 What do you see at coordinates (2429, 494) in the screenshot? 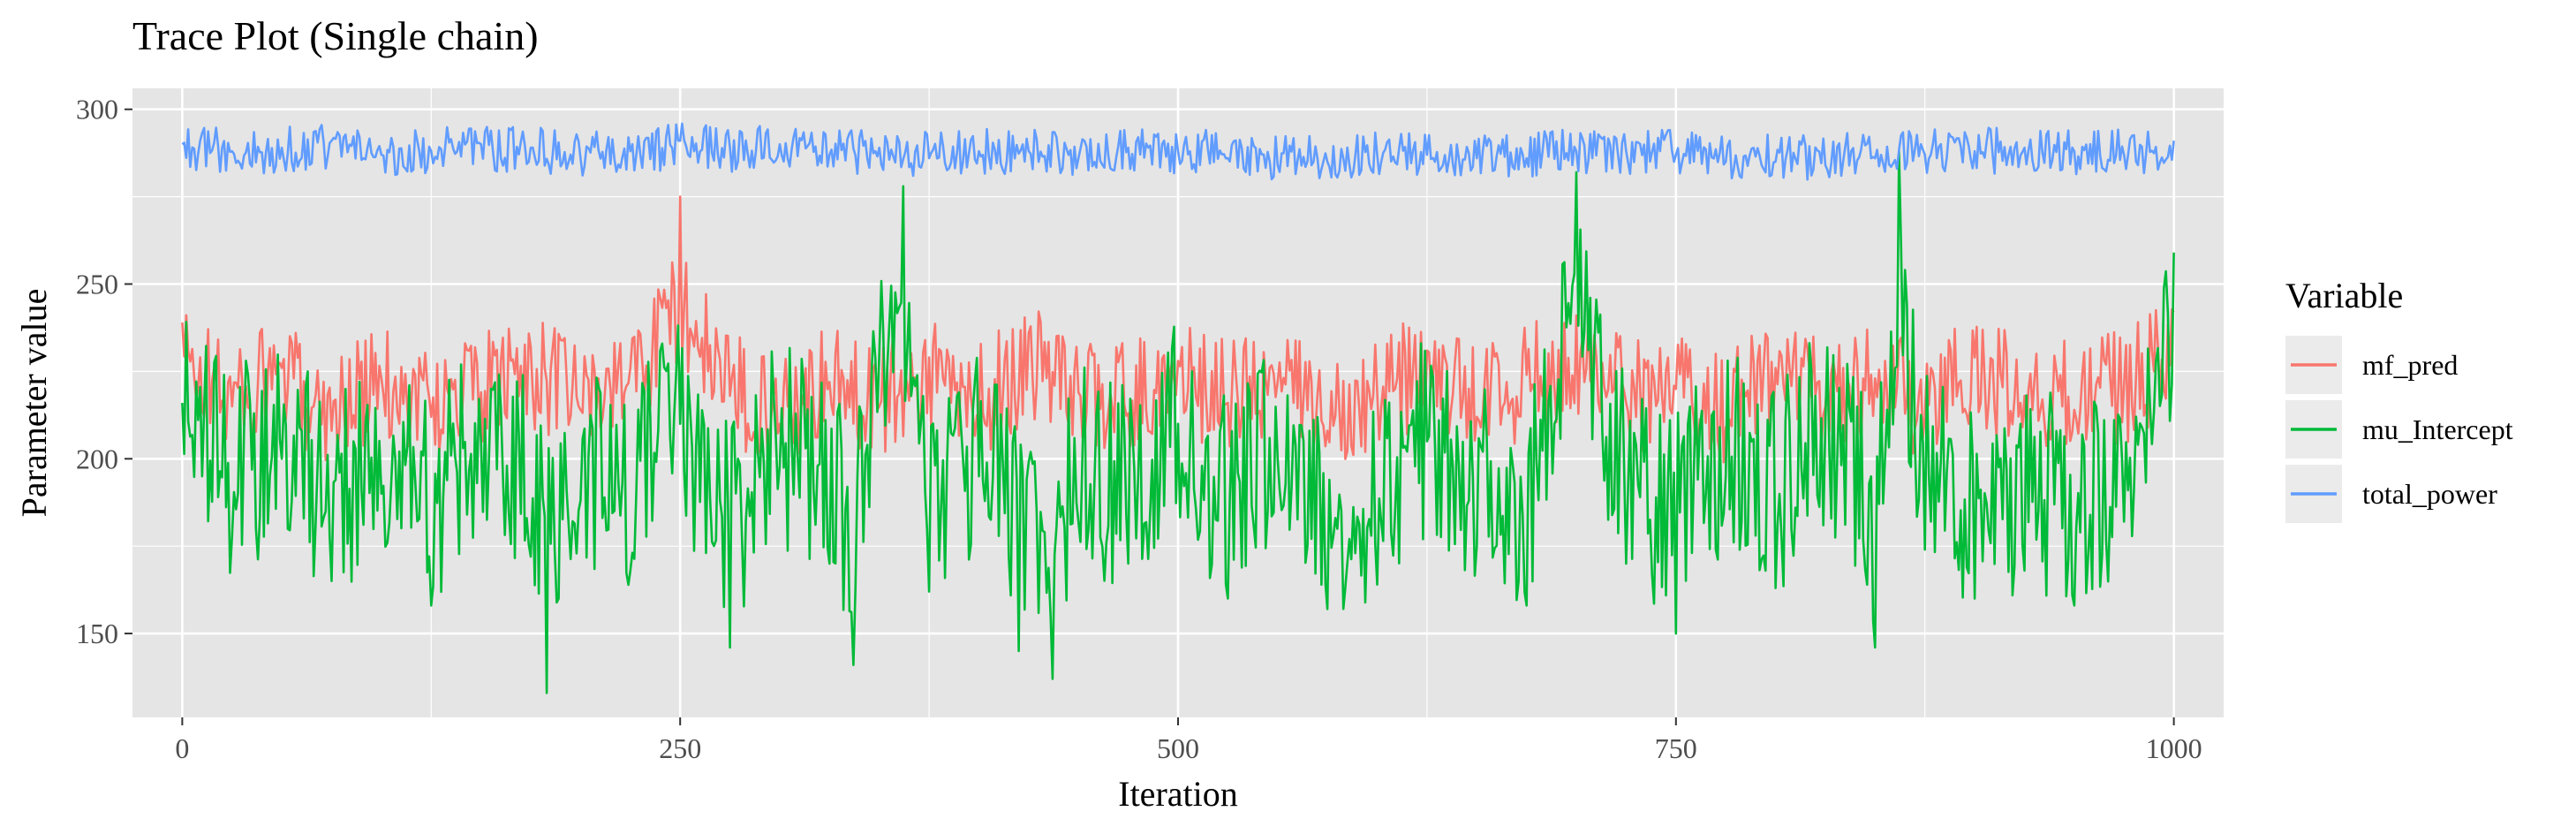
I see `legend-label: total_power` at bounding box center [2429, 494].